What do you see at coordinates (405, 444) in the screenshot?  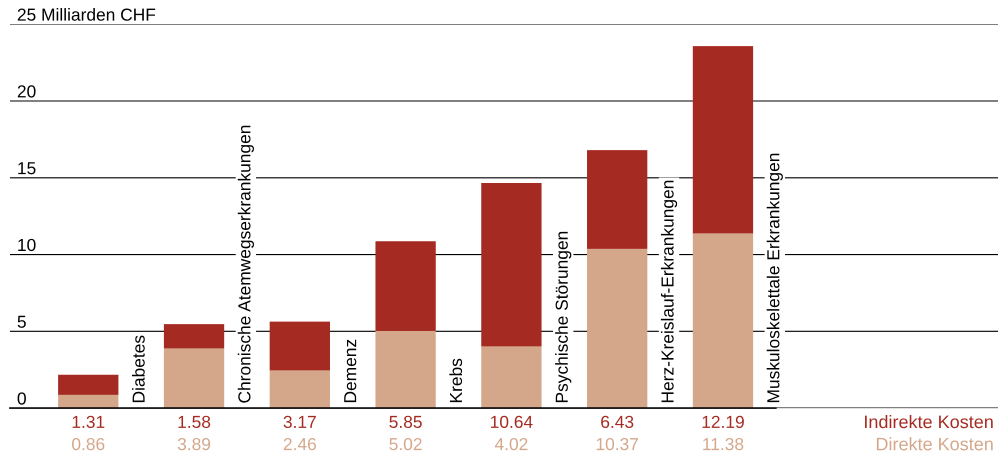 I see `data-label: 5.02` at bounding box center [405, 444].